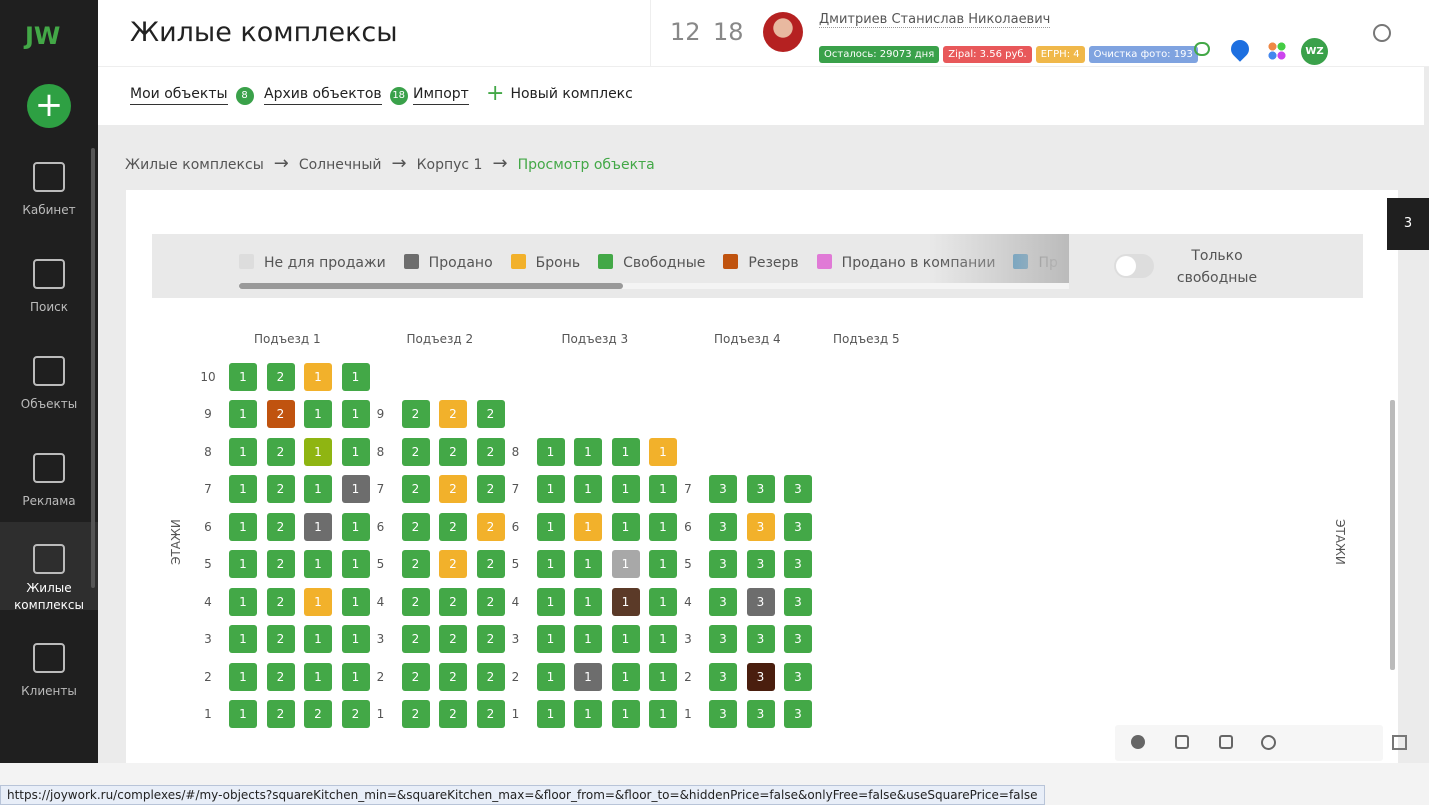  I want to click on user-avatar, so click(783, 32).